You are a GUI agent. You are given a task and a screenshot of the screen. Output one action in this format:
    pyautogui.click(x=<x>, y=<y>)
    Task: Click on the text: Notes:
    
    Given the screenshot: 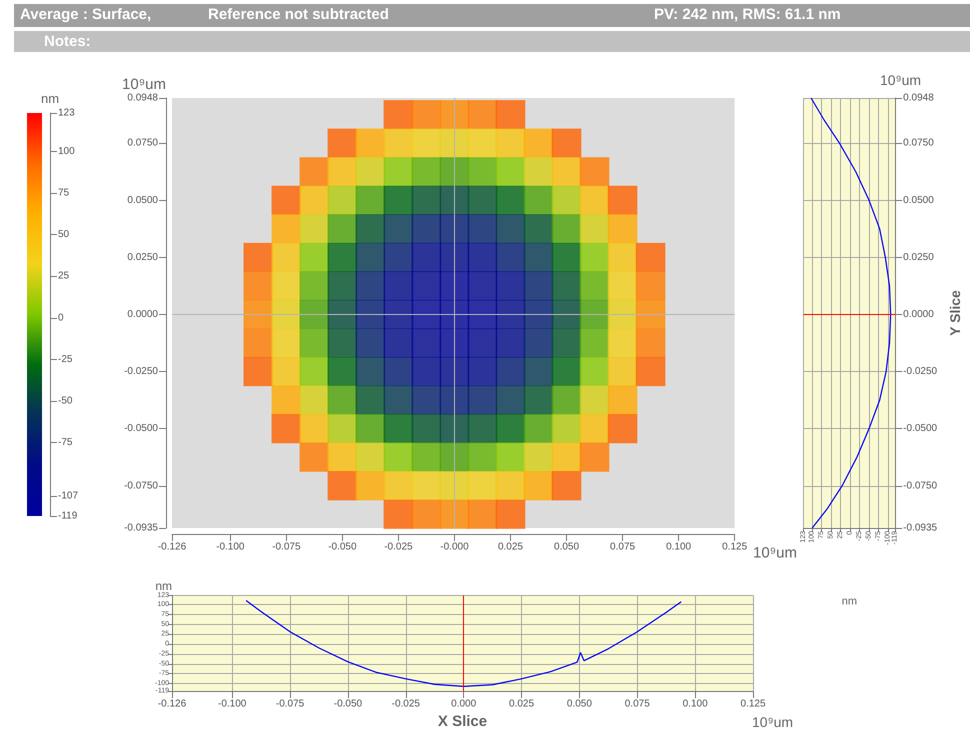 What is the action you would take?
    pyautogui.click(x=67, y=41)
    